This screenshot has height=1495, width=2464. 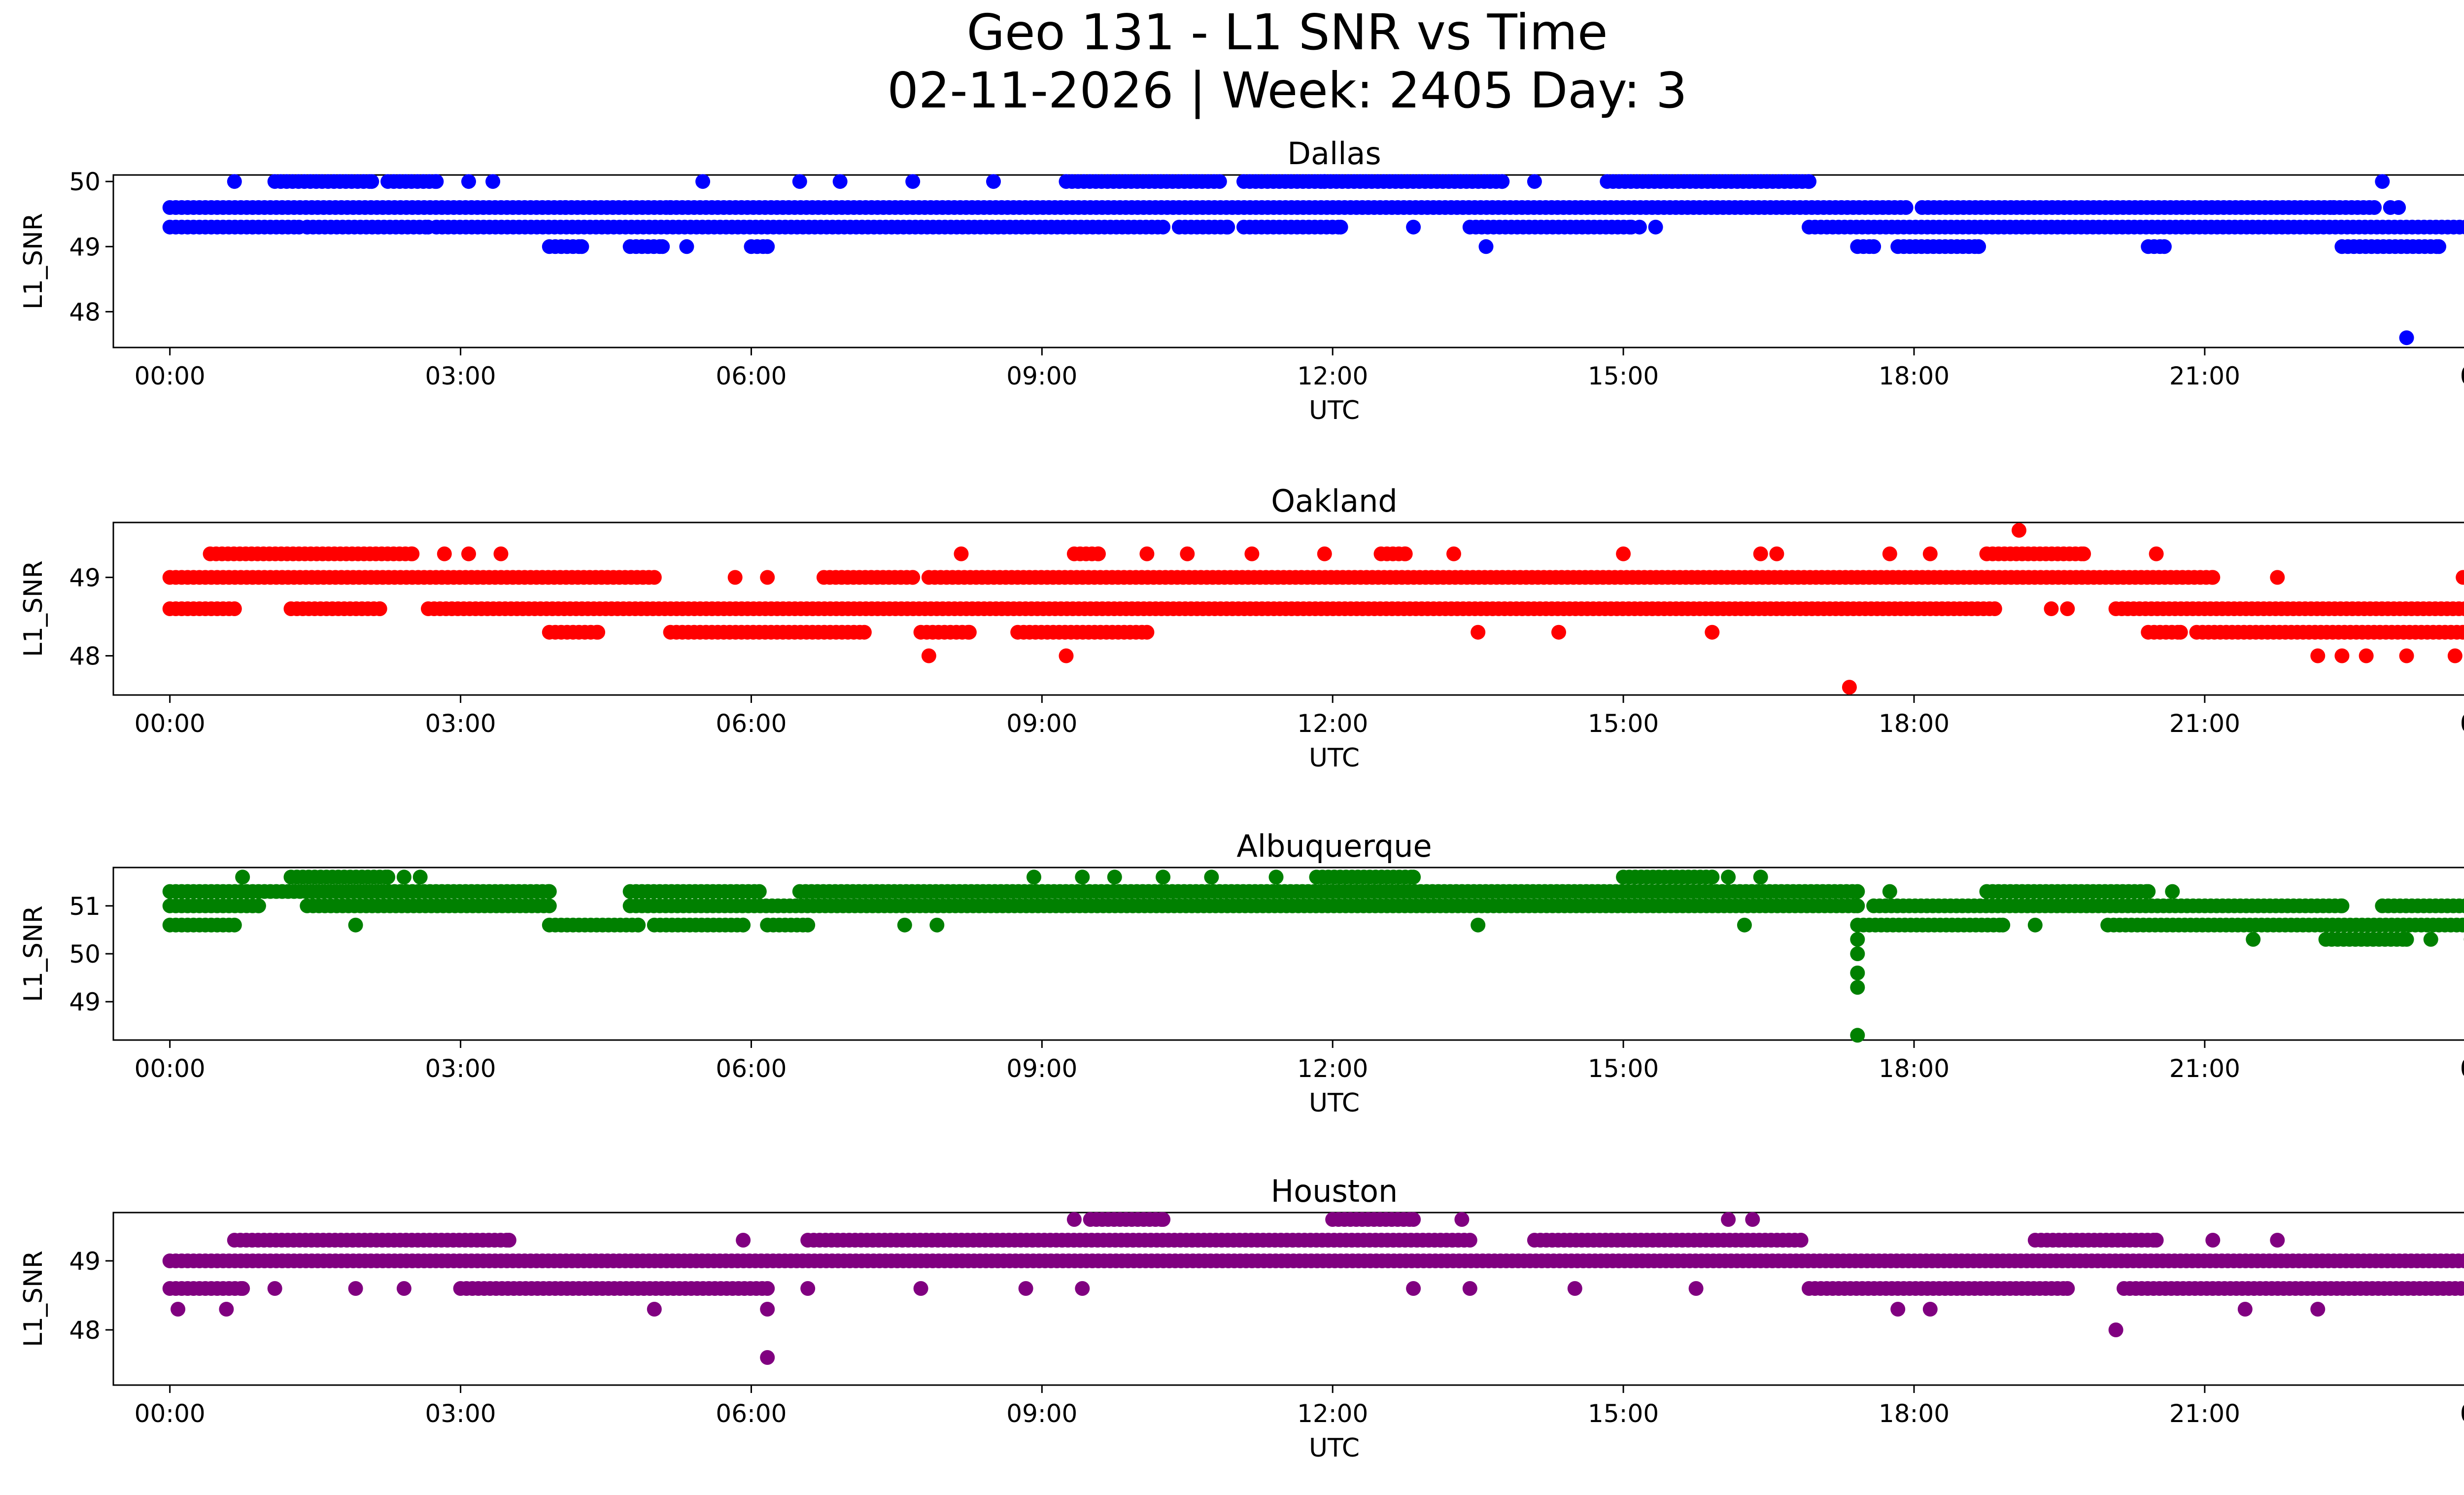 I want to click on x-tick-label: 15:00, so click(x=1623, y=376).